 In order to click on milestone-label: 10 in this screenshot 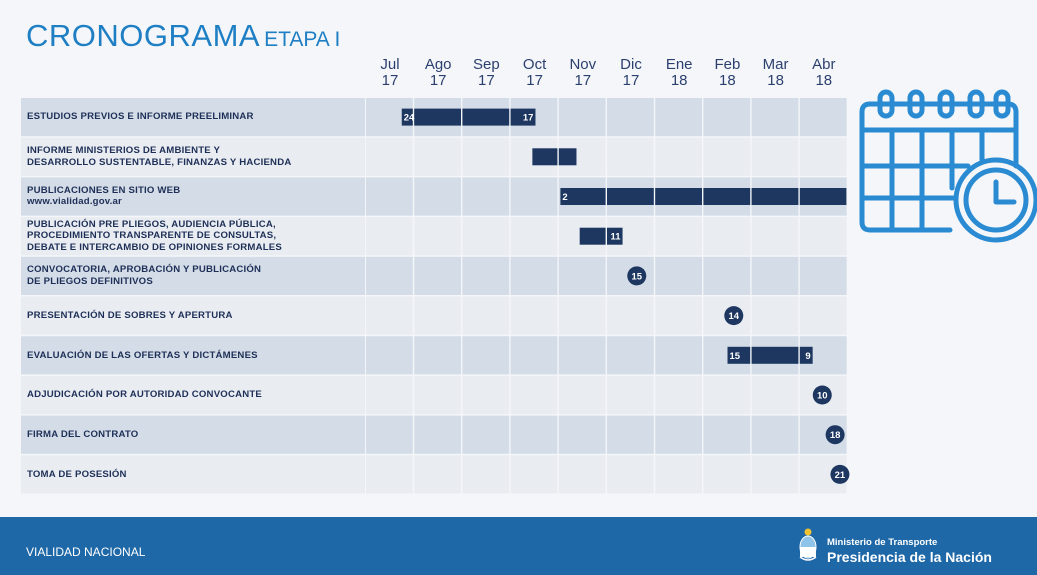, I will do `click(822, 396)`.